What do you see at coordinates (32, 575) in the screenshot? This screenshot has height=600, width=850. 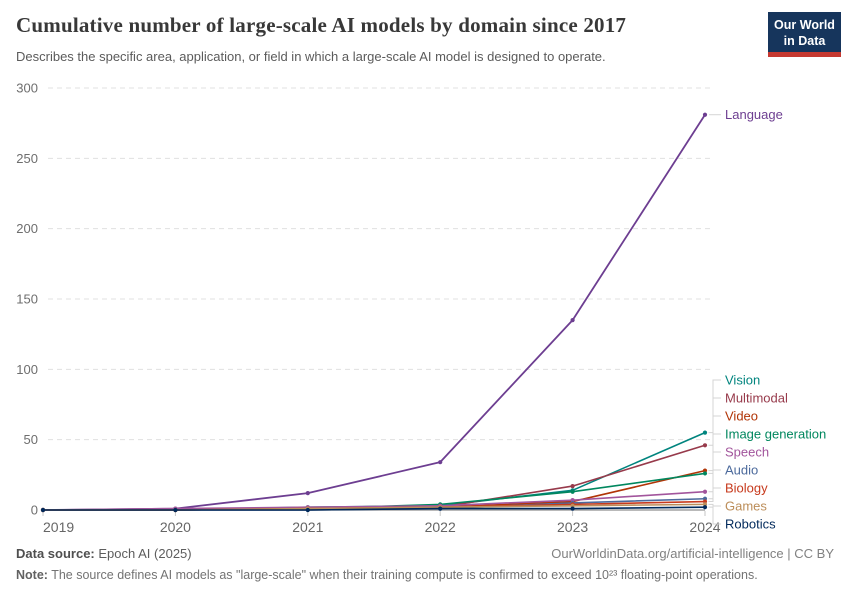 I see `note-label: Note:` at bounding box center [32, 575].